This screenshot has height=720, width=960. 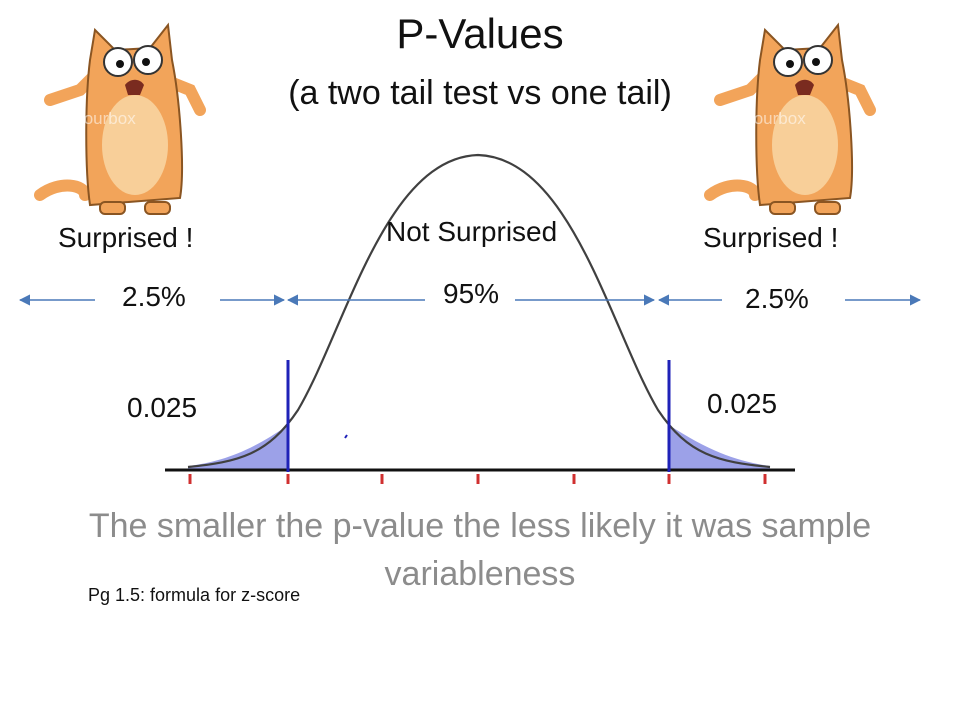 What do you see at coordinates (194, 595) in the screenshot?
I see `reference-note: Pg 1.5: formula for z-score` at bounding box center [194, 595].